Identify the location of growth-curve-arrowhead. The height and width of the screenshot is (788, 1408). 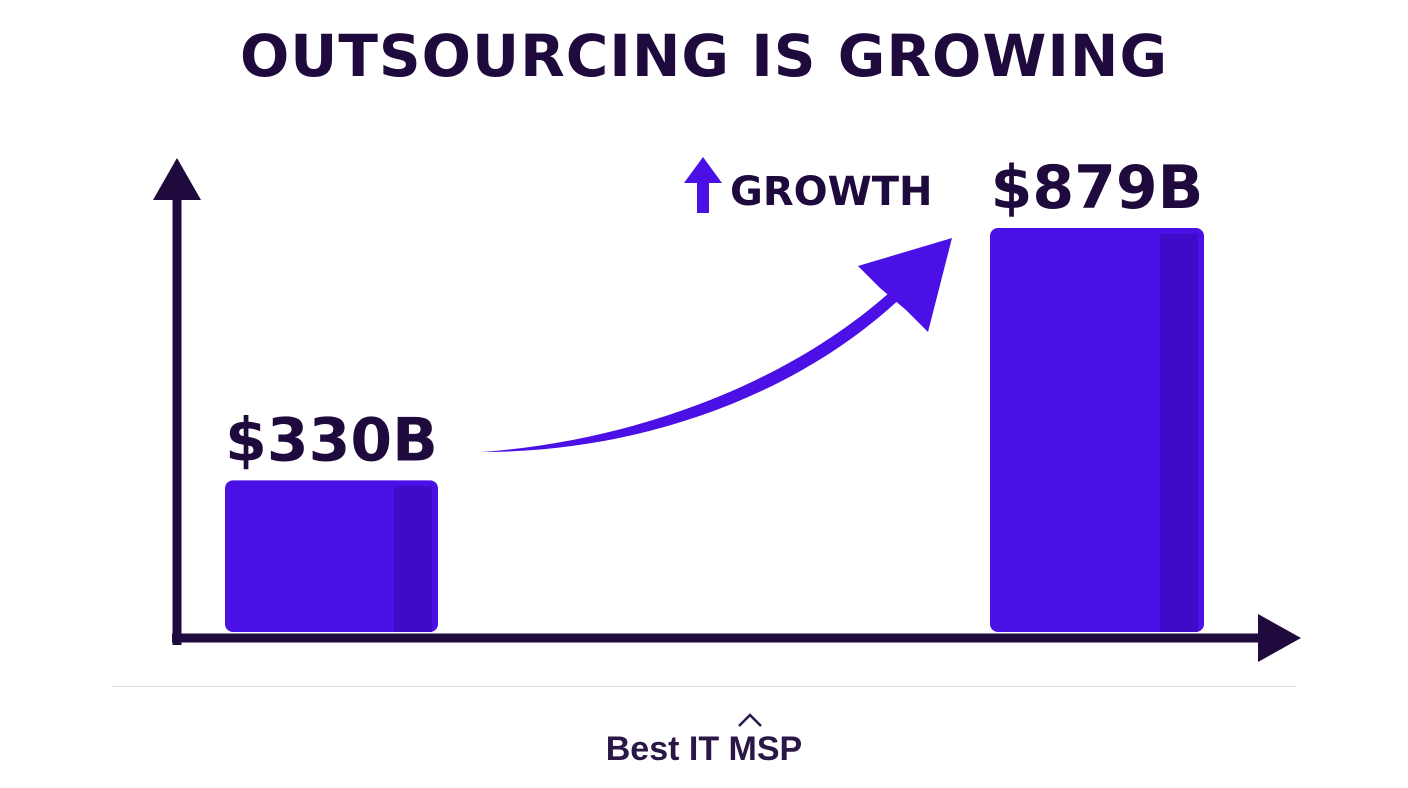
(905, 285).